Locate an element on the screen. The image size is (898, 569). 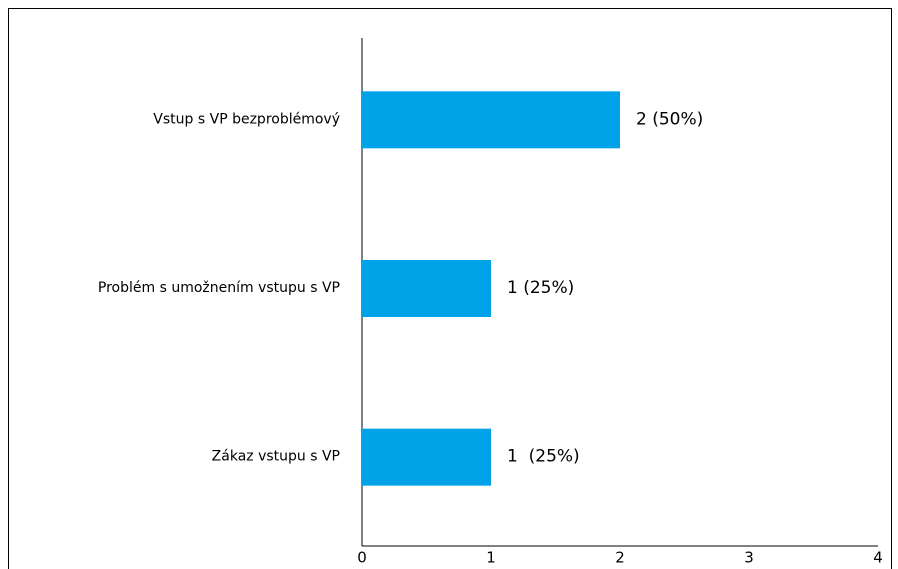
x-tick-label: 3 is located at coordinates (749, 558).